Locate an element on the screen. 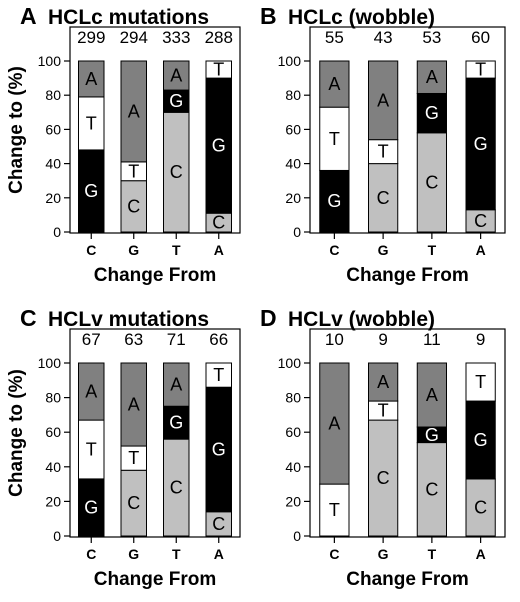 The image size is (520, 602). panel-a-frame is located at coordinates (155, 130).